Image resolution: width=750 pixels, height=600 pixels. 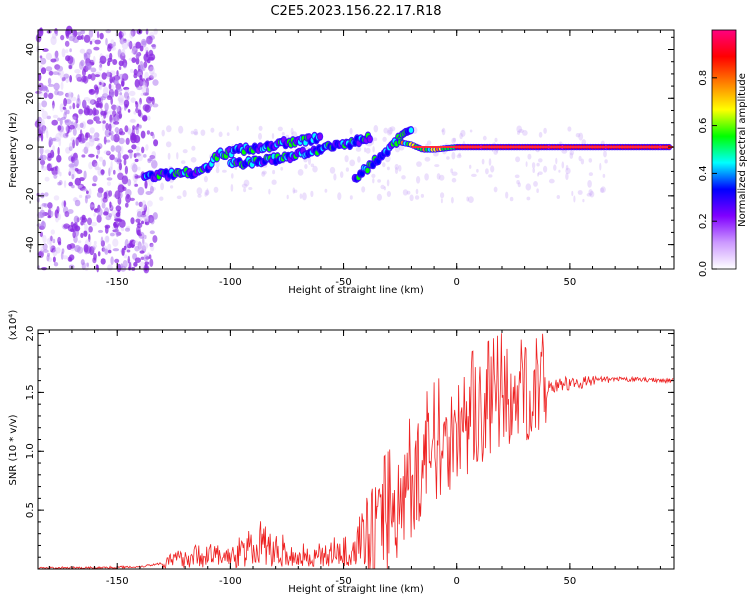 I want to click on x-tick-label: 50, so click(x=570, y=282).